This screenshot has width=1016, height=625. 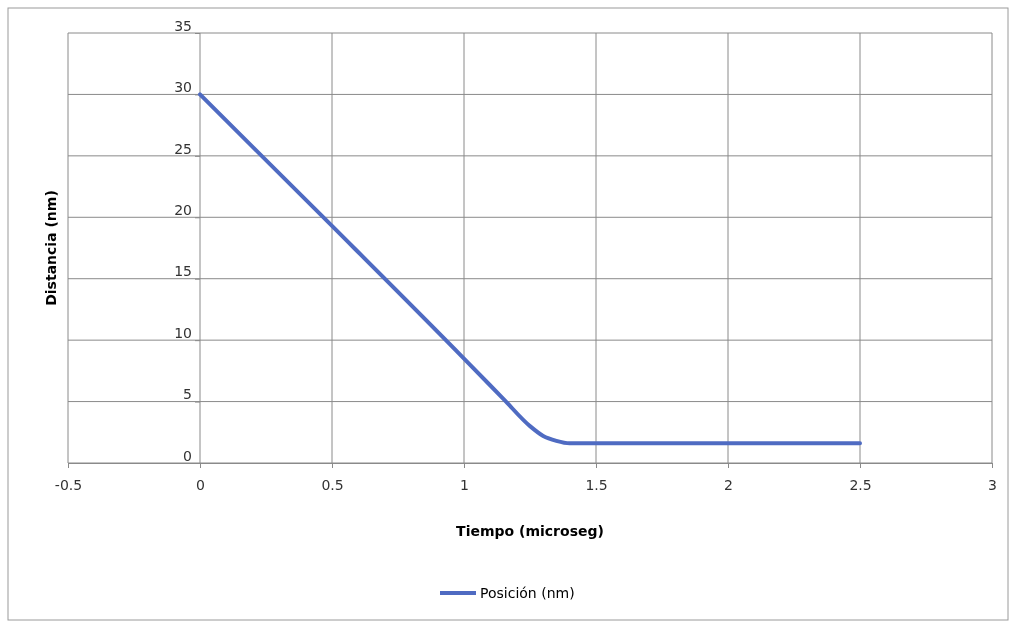 What do you see at coordinates (183, 25) in the screenshot?
I see `y-tick-label: 35` at bounding box center [183, 25].